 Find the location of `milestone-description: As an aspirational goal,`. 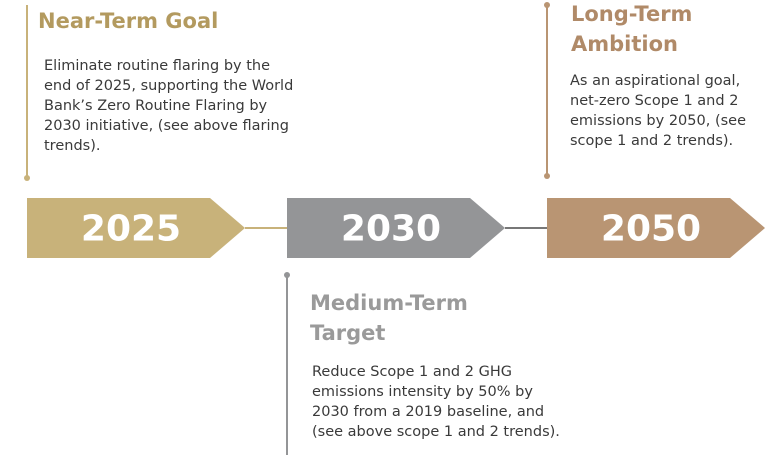

milestone-description: As an aspirational goal, is located at coordinates (655, 81).